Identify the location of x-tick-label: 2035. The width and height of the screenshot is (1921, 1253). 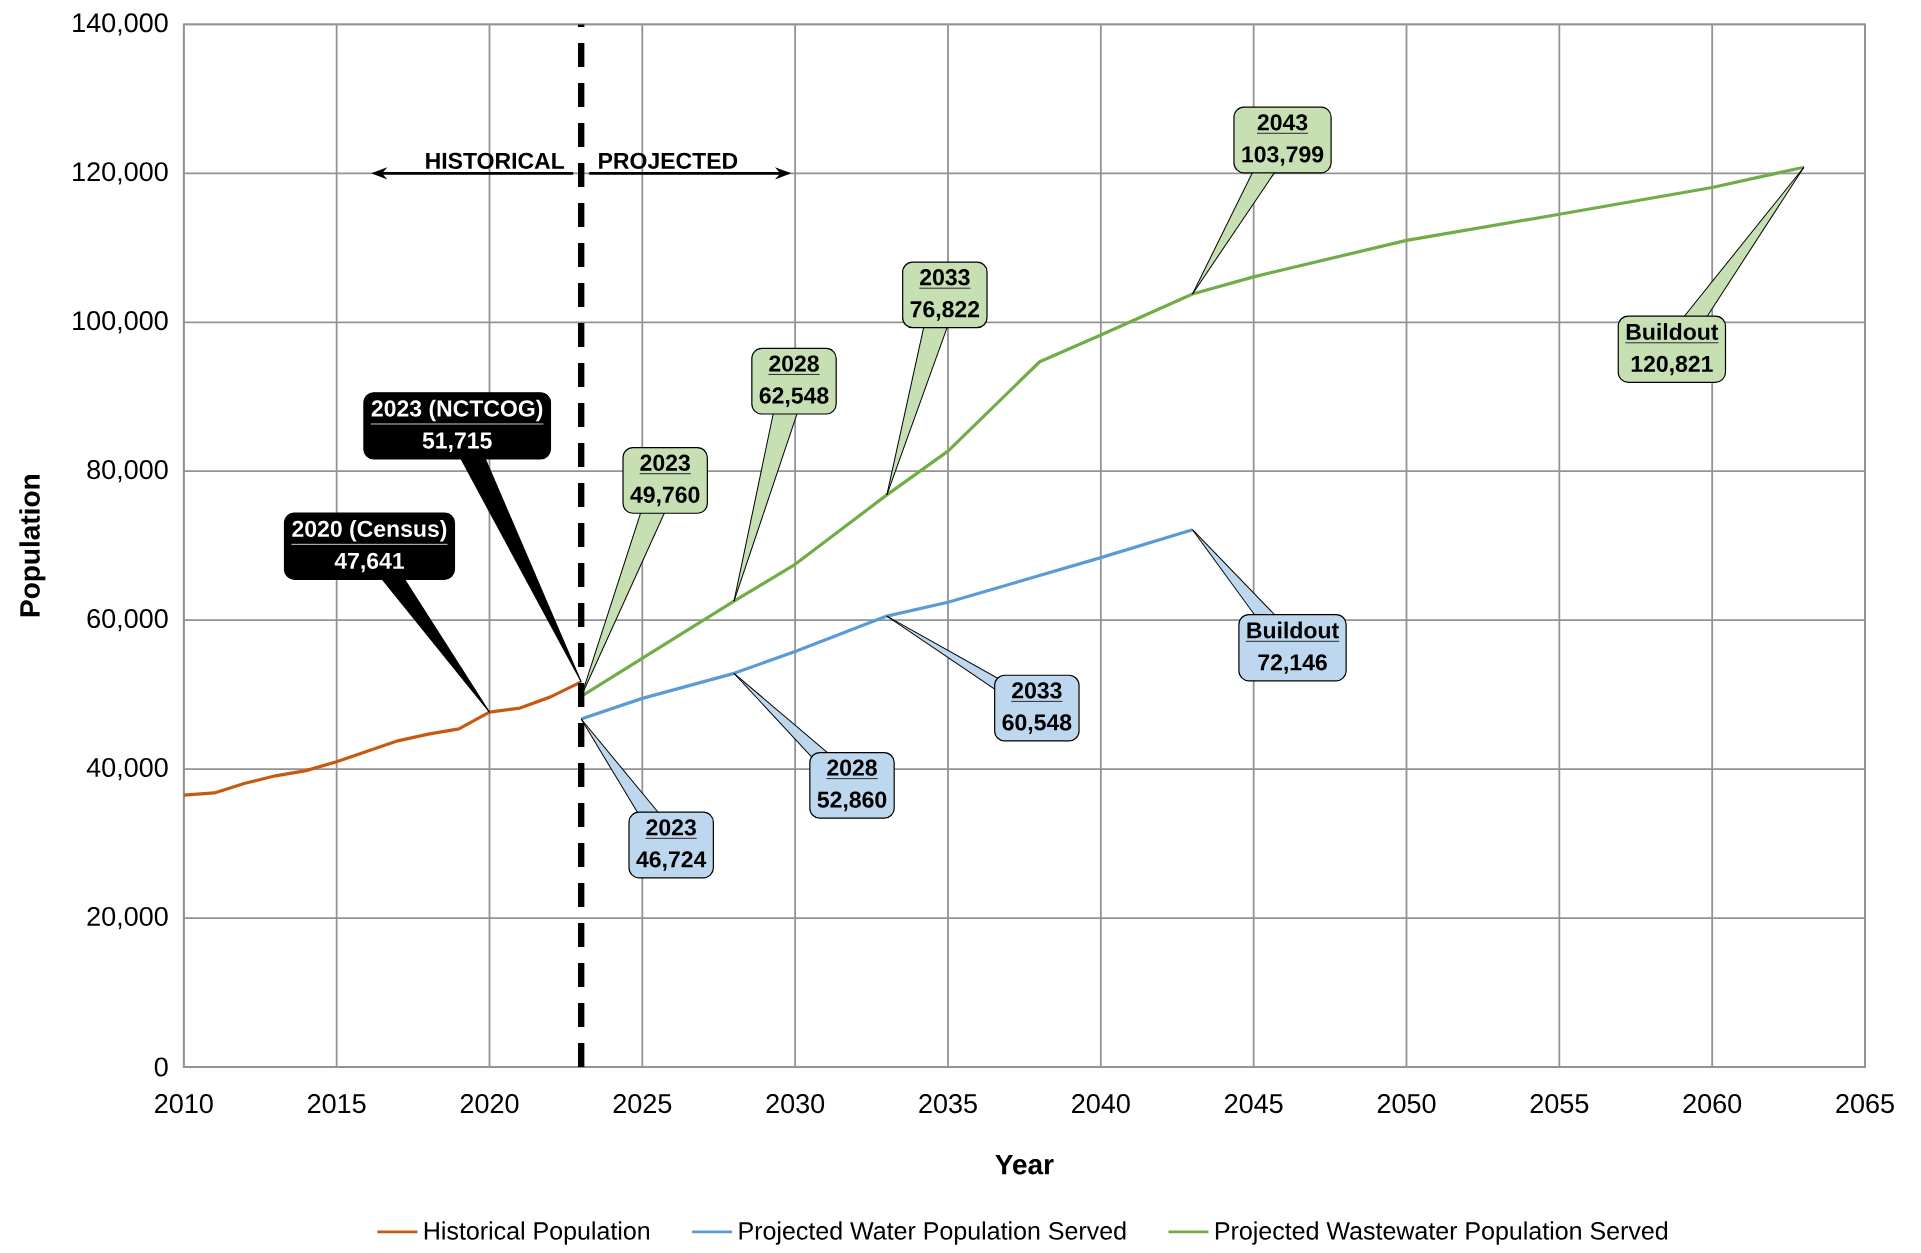
(948, 1104).